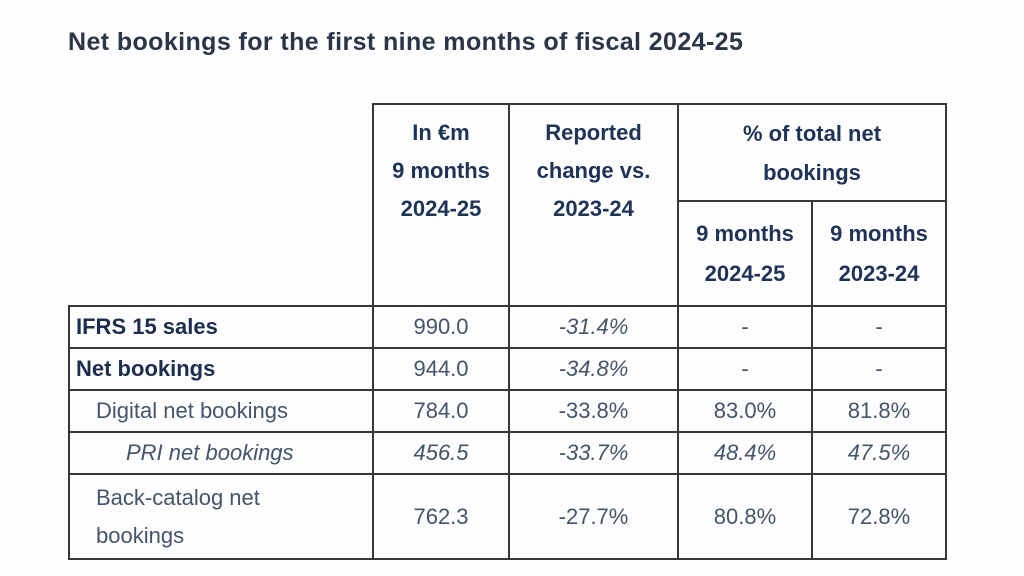 This screenshot has height=576, width=1024. What do you see at coordinates (441, 369) in the screenshot?
I see `value-in-eur: 944.0` at bounding box center [441, 369].